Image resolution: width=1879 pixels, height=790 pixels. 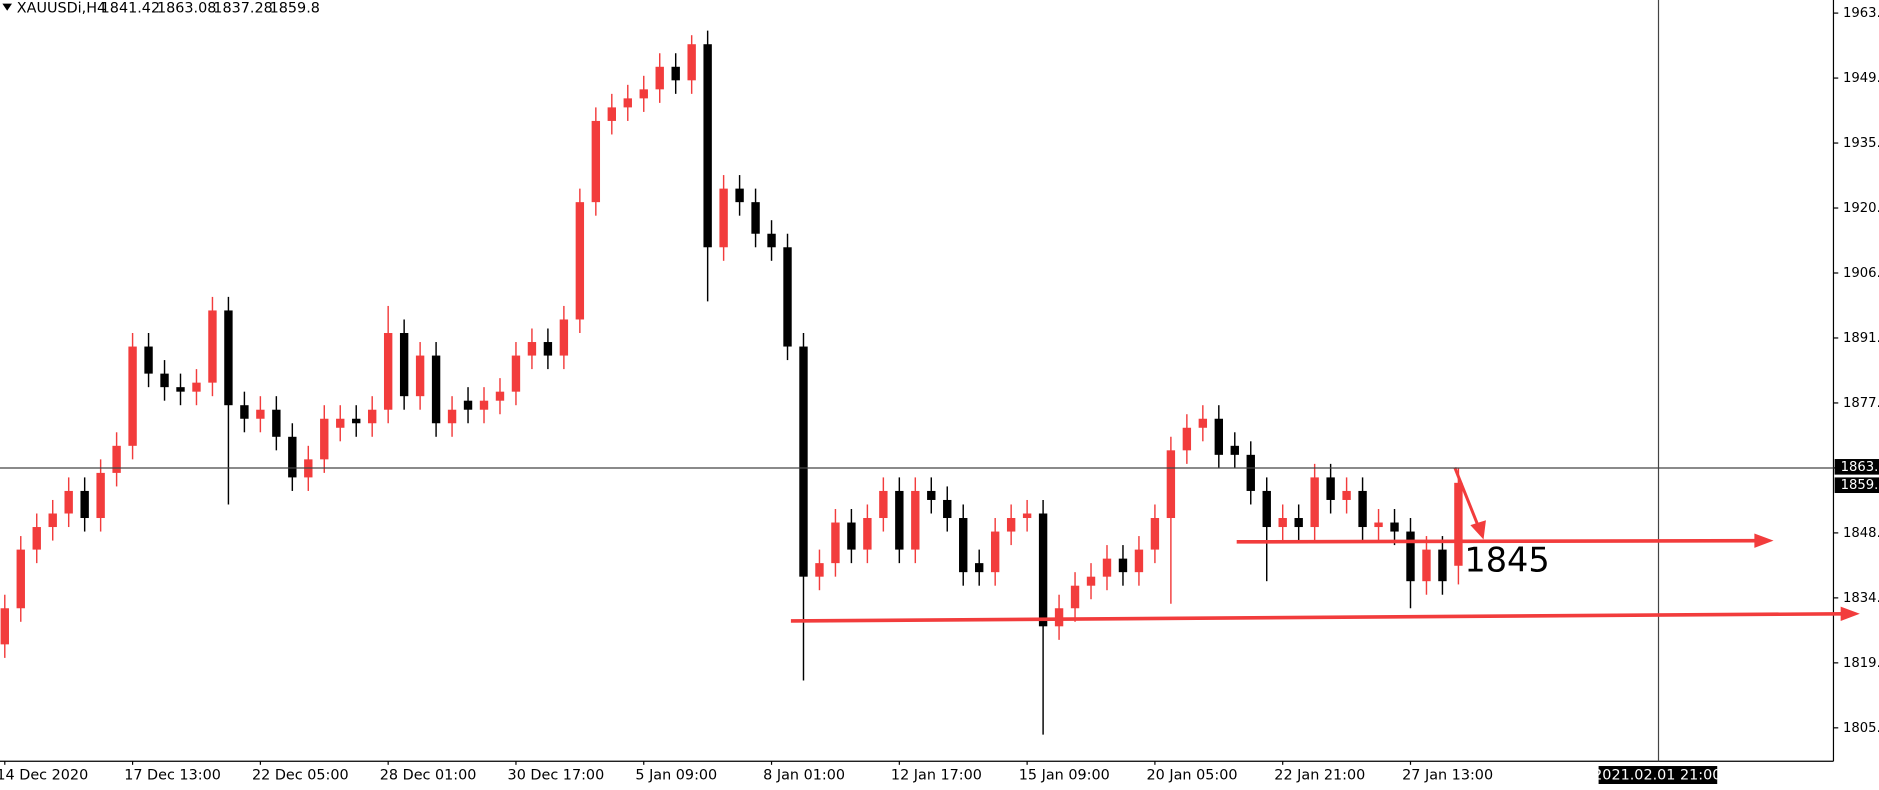 I want to click on menu-triangle, so click(x=7, y=7).